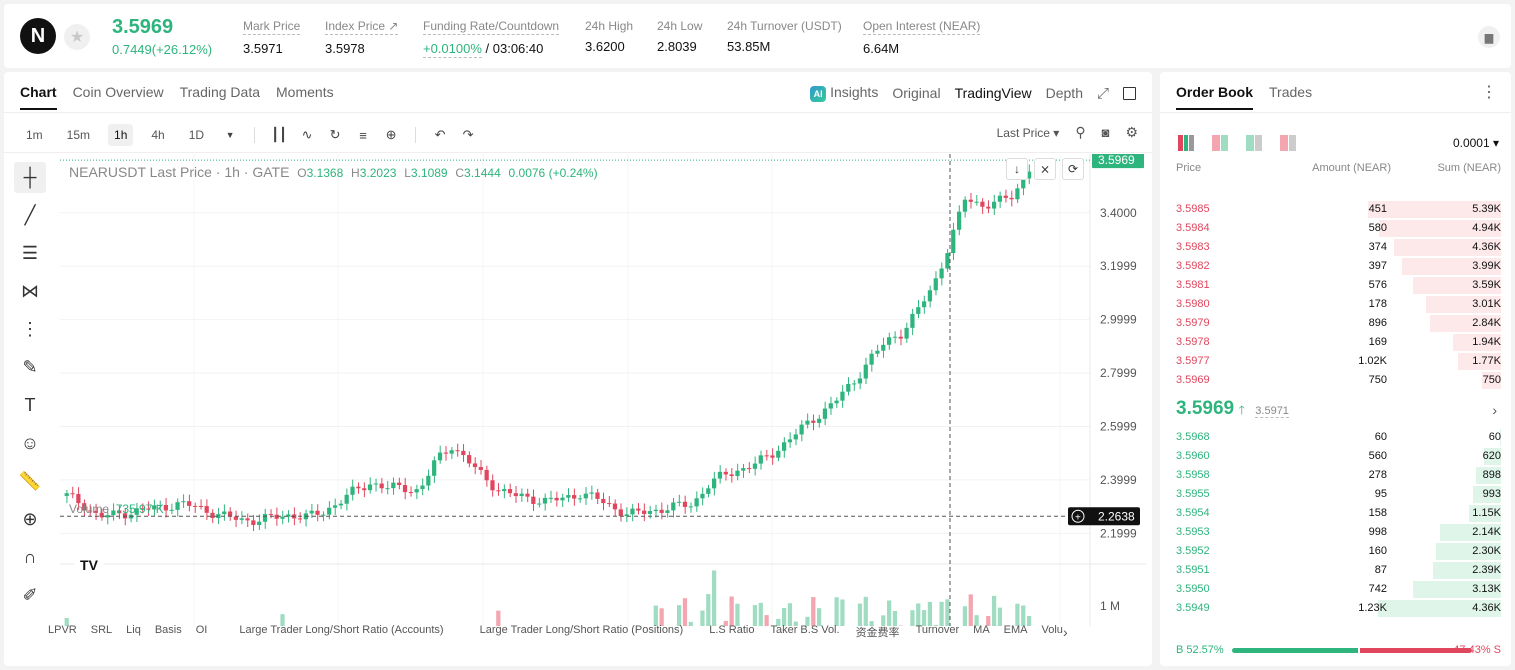 The width and height of the screenshot is (1515, 670). I want to click on book-icon: ▆, so click(1489, 37).